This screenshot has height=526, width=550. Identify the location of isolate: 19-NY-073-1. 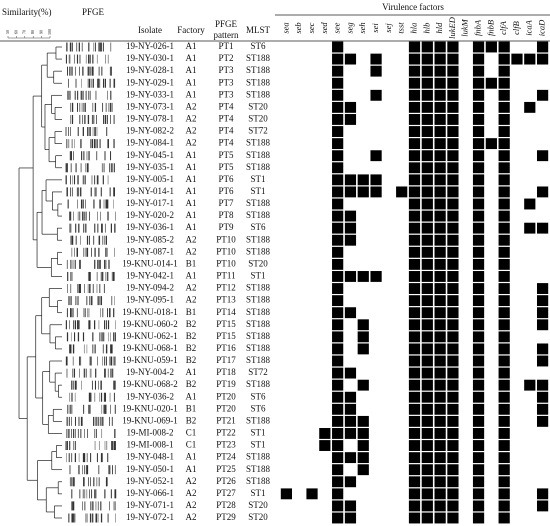
(150, 106).